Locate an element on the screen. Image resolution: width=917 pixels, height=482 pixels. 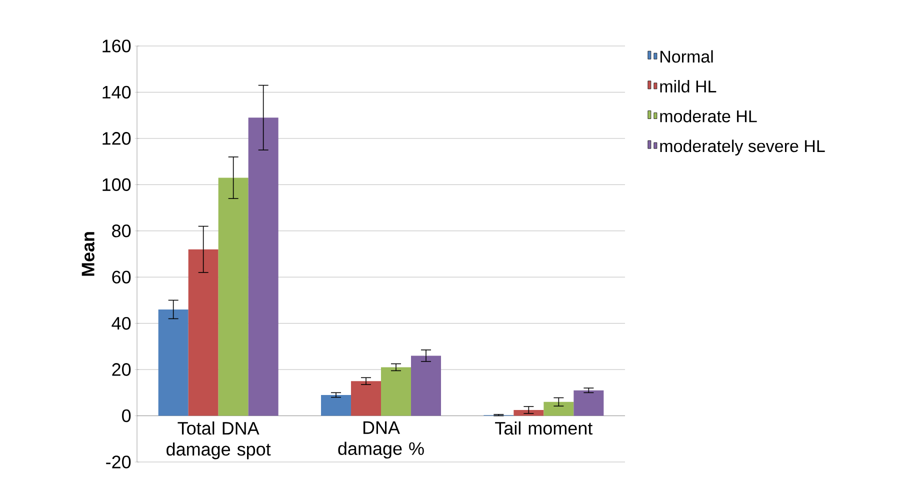
x-tick-label: Tail moment is located at coordinates (544, 428).